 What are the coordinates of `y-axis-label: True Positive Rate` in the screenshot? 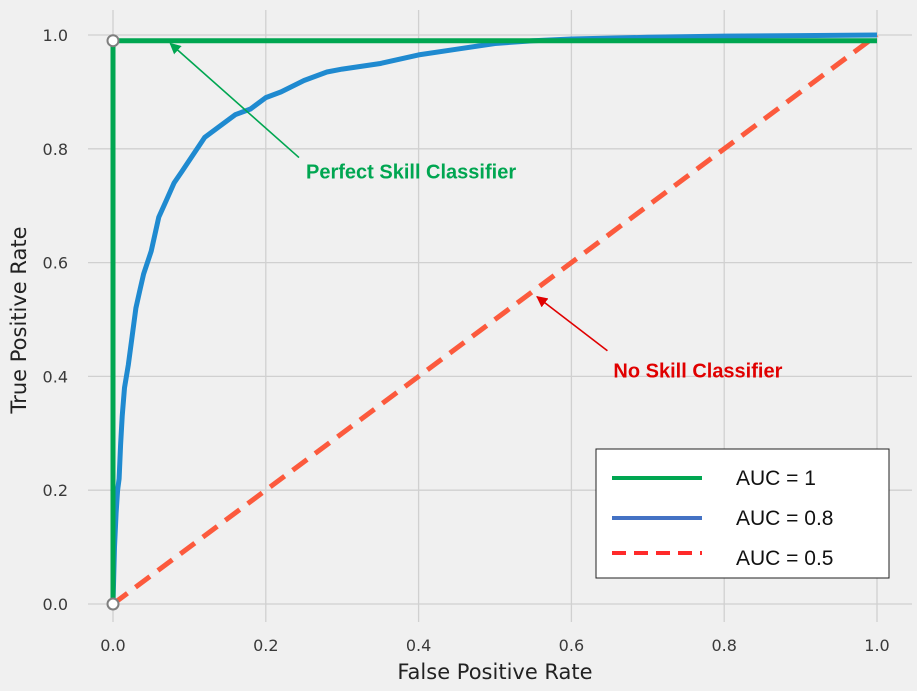 It's located at (19, 320).